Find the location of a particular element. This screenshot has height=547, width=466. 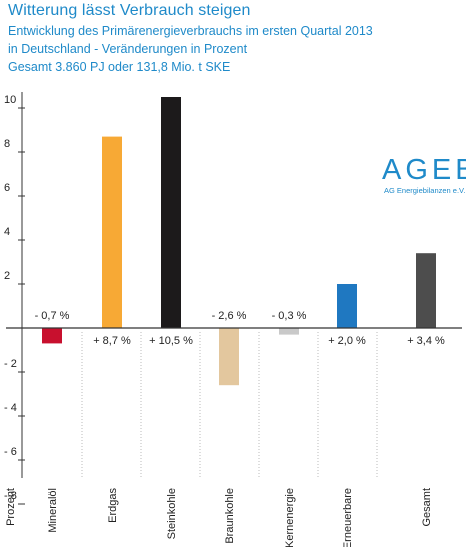

data-label: - 0,3 % is located at coordinates (289, 316).